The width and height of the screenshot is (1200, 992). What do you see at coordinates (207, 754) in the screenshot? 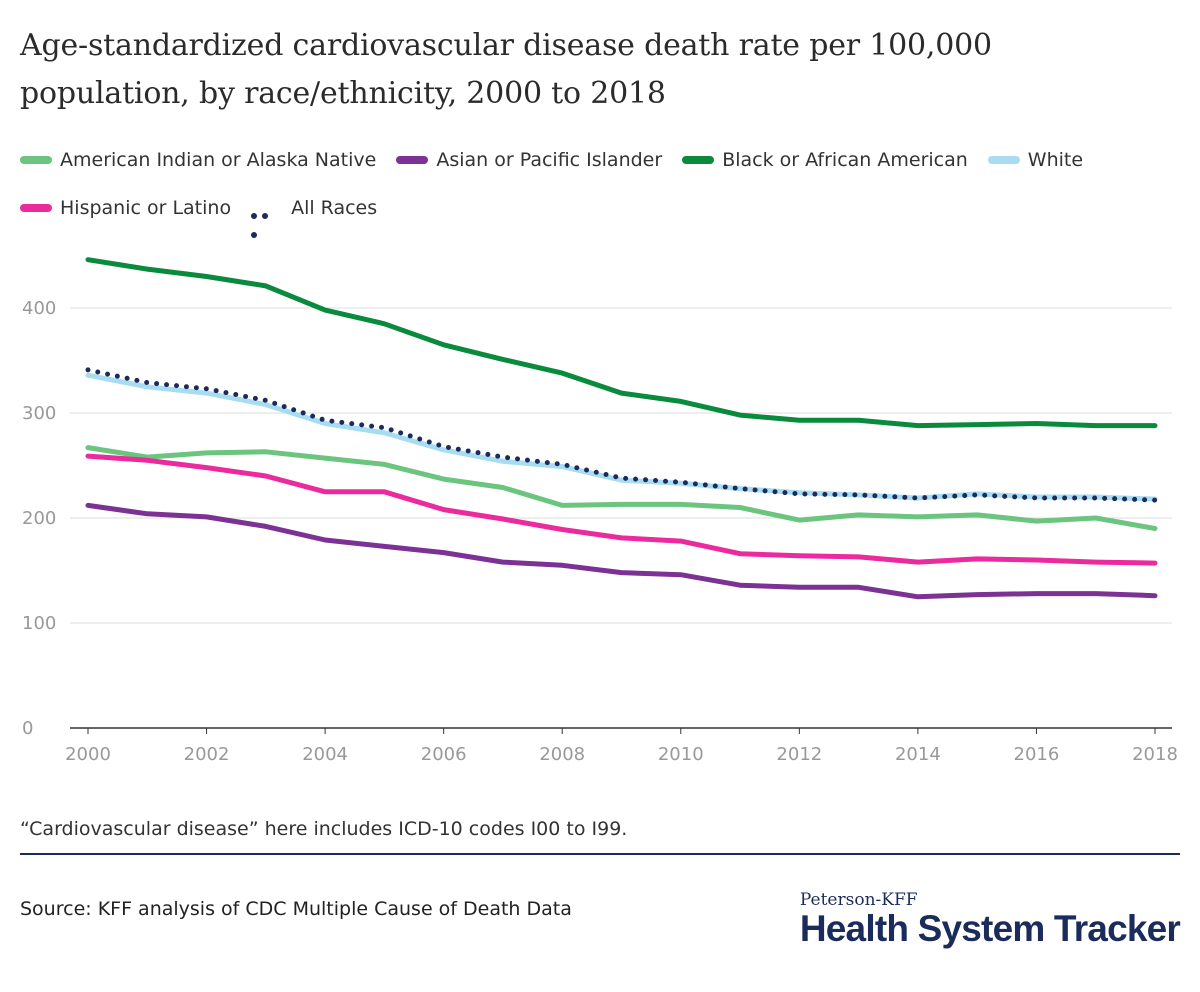
I see `x-tick-label: 2002` at bounding box center [207, 754].